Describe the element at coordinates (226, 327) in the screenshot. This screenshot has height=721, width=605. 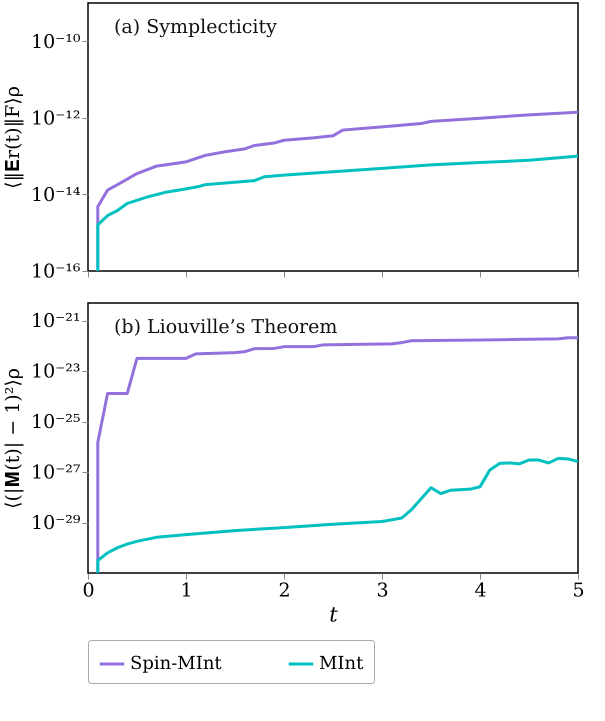
I see `annotation: (b) Liouville’s Theorem` at that location.